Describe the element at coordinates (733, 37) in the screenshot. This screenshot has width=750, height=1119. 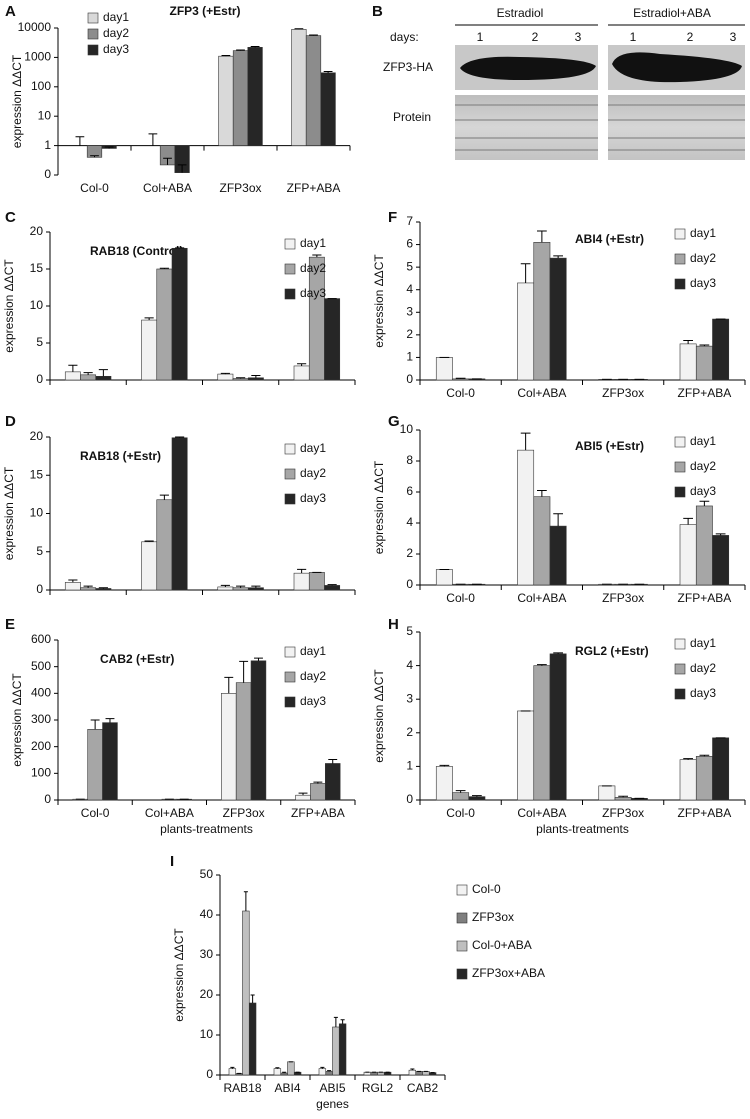
I see `day-label: 3` at that location.